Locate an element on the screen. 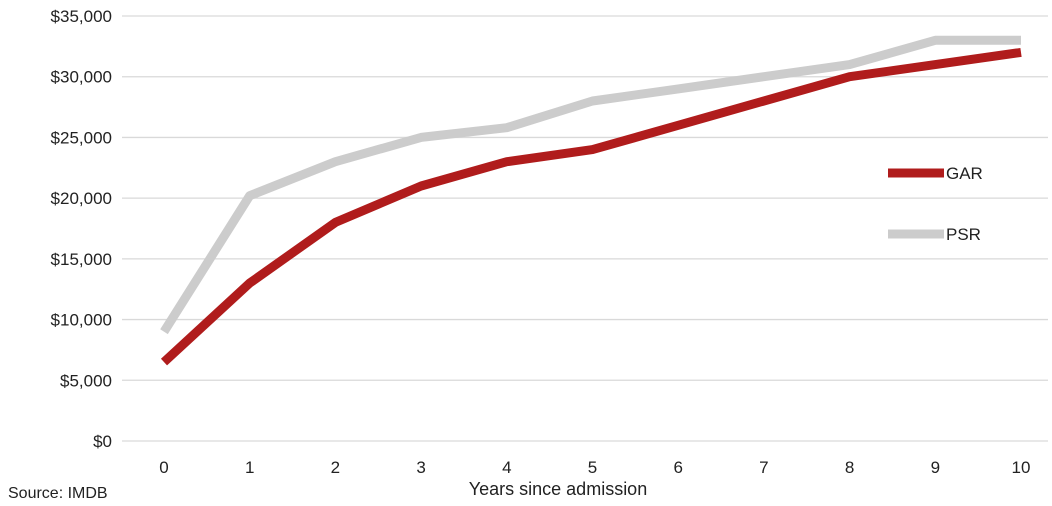  x-tick-label: 9 is located at coordinates (935, 467).